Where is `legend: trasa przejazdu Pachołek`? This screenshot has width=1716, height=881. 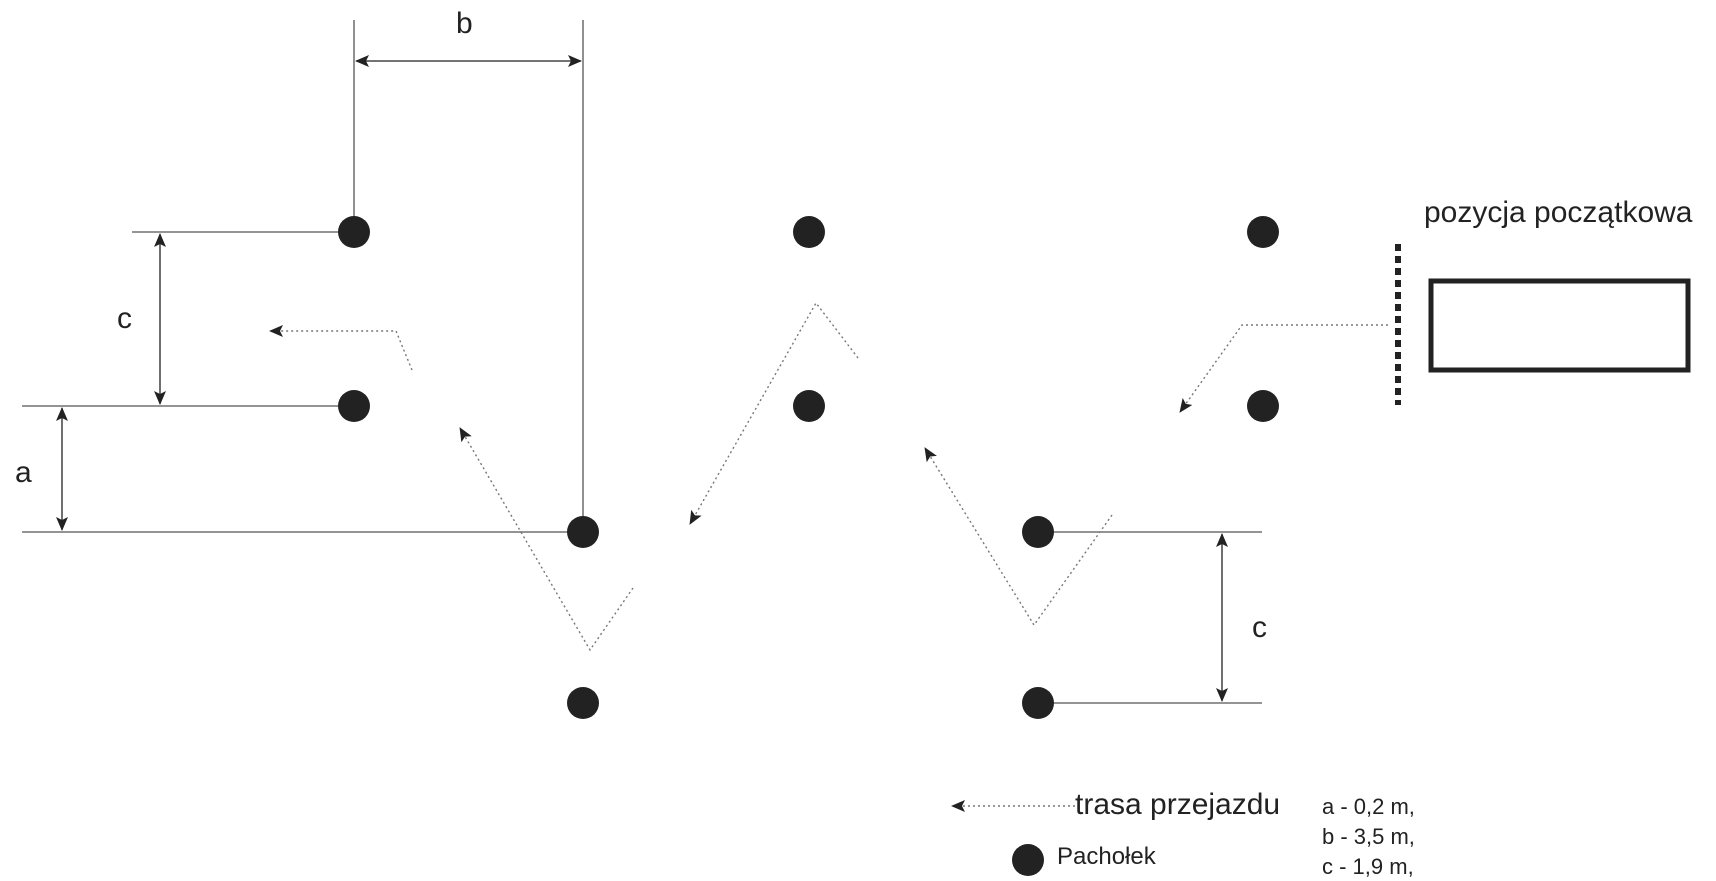
legend: trasa przejazdu Pachołek is located at coordinates (1115, 832).